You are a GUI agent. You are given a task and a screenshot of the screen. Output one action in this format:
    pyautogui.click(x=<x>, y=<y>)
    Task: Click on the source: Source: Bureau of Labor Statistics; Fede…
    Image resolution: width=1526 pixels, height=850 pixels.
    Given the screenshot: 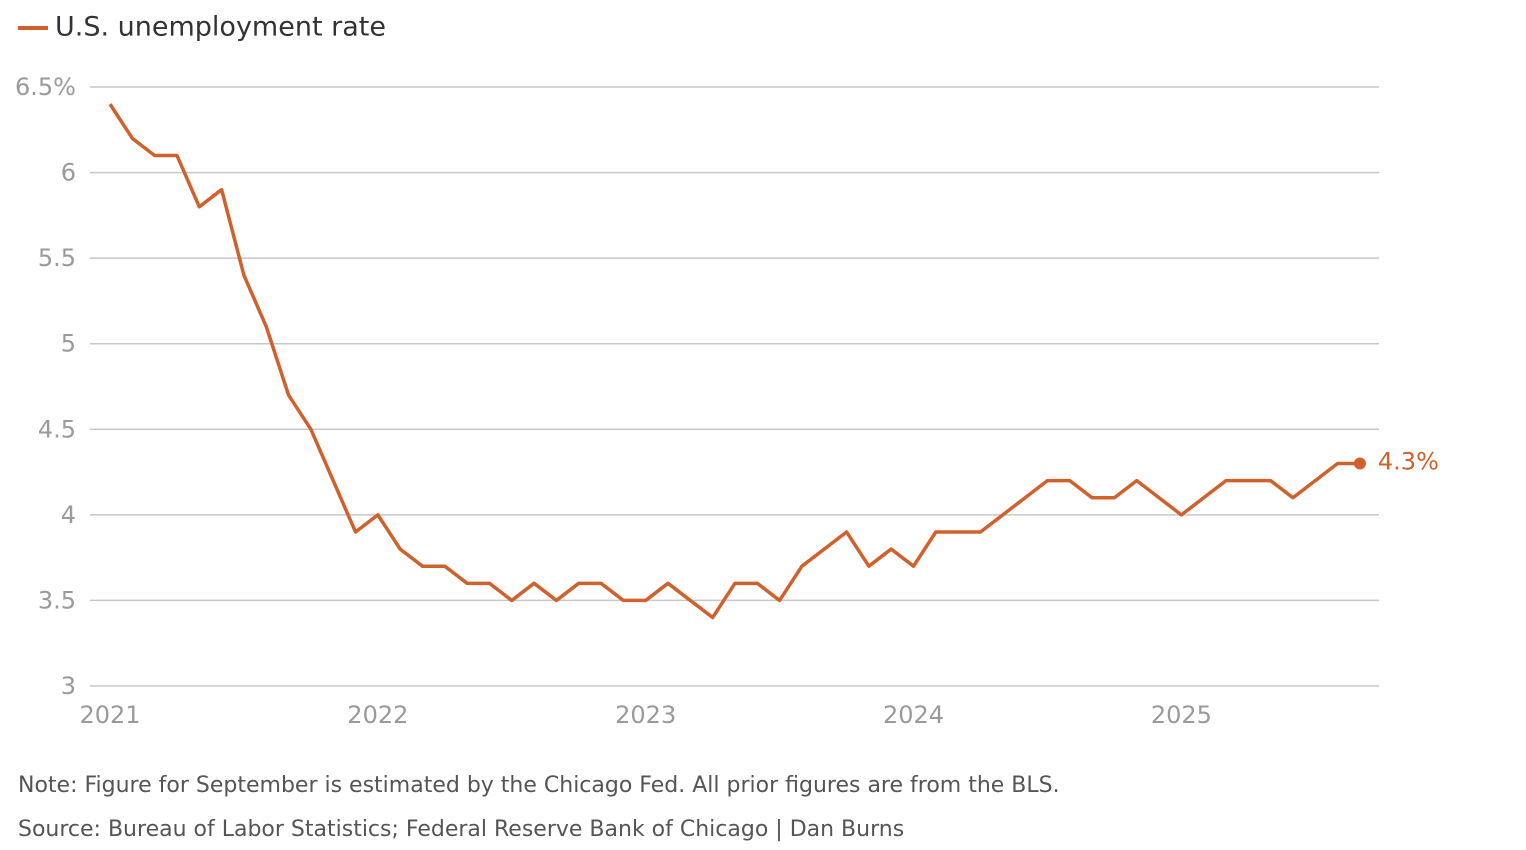 What is the action you would take?
    pyautogui.click(x=461, y=829)
    